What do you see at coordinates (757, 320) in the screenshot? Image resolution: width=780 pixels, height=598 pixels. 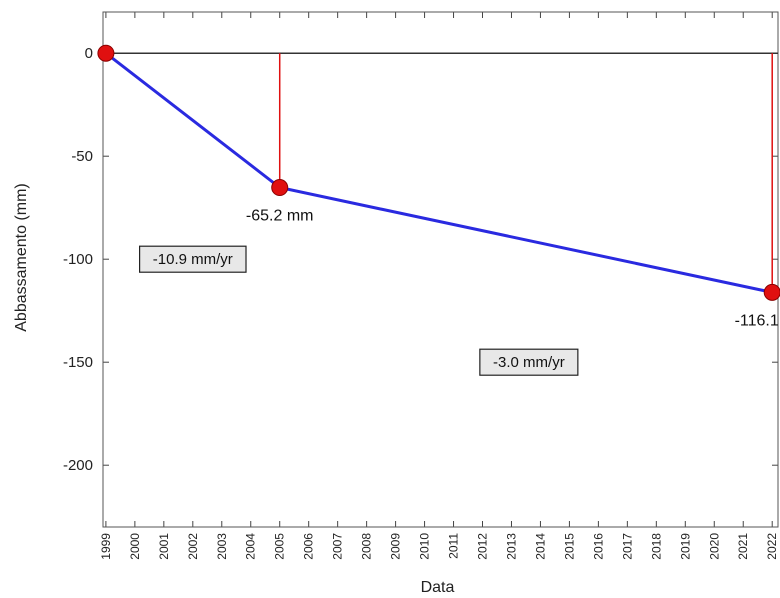 I see `point-value-label: -116.1 mm` at bounding box center [757, 320].